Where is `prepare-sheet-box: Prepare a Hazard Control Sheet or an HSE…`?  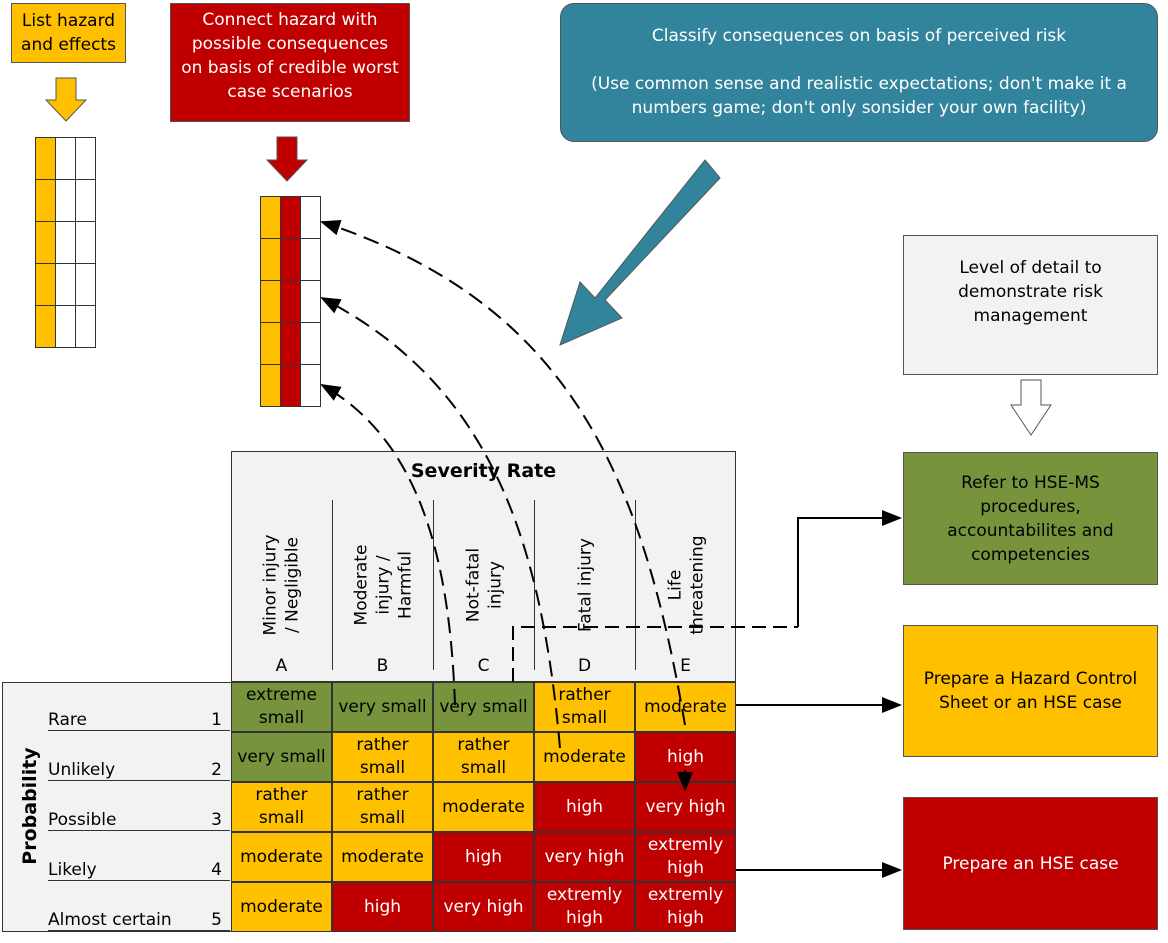
prepare-sheet-box: Prepare a Hazard Control Sheet or an HSE… is located at coordinates (1030, 691).